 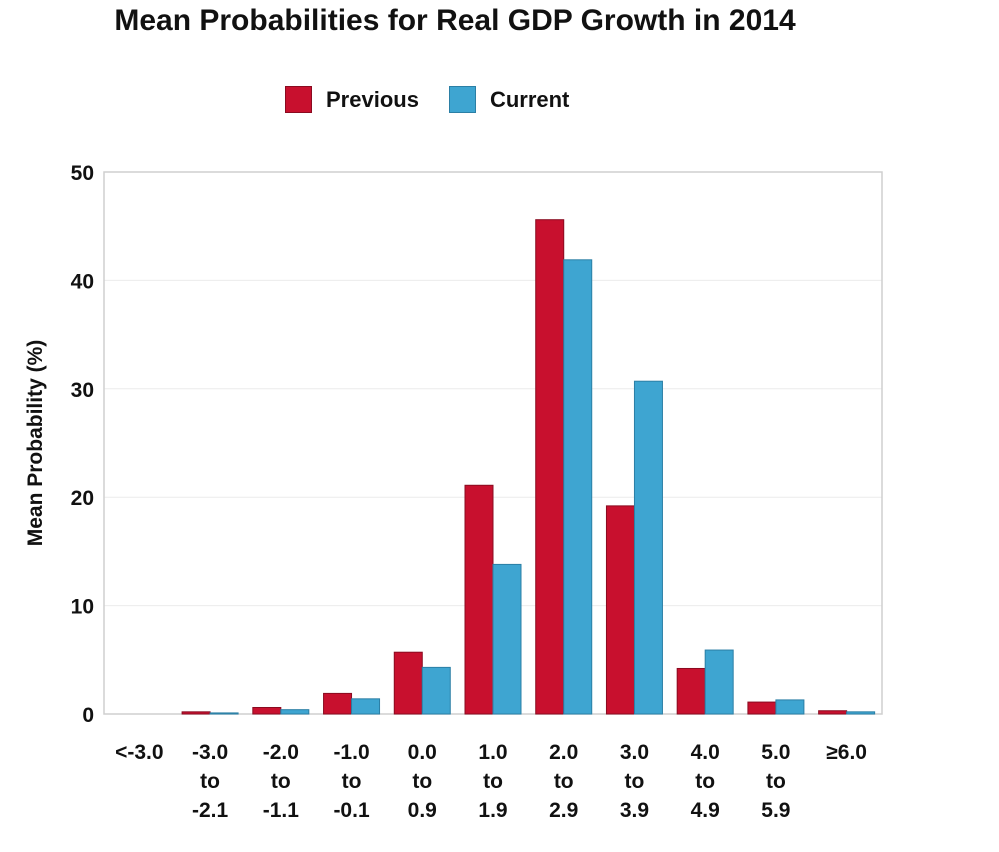 I want to click on x-tick-label: 3.0, so click(x=634, y=752).